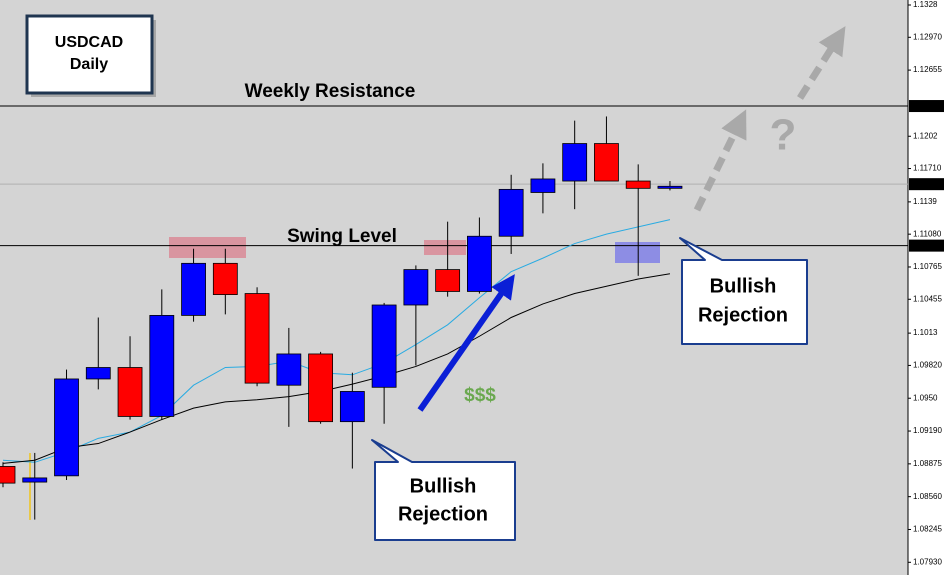  What do you see at coordinates (330, 91) in the screenshot?
I see `annotation: Weekly Resistance` at bounding box center [330, 91].